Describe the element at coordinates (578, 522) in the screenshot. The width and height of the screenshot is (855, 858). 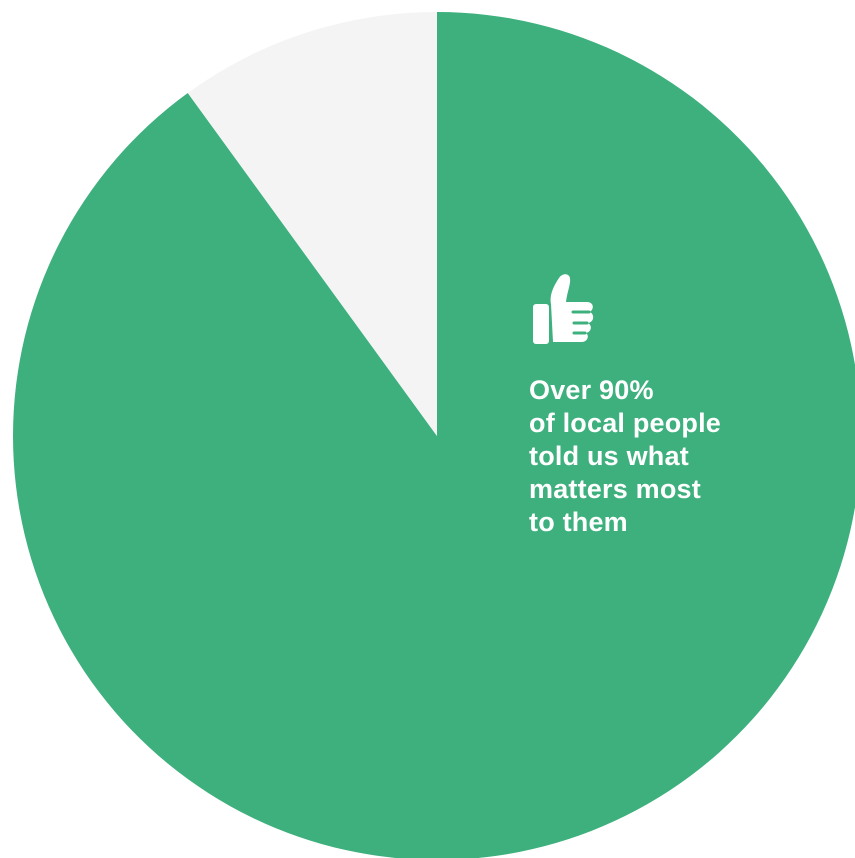
I see `annotation-line: to them` at that location.